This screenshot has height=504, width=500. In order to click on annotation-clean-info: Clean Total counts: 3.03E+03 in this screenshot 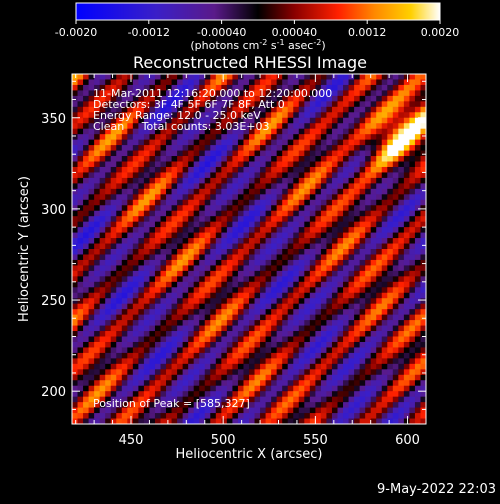, I will do `click(181, 126)`.